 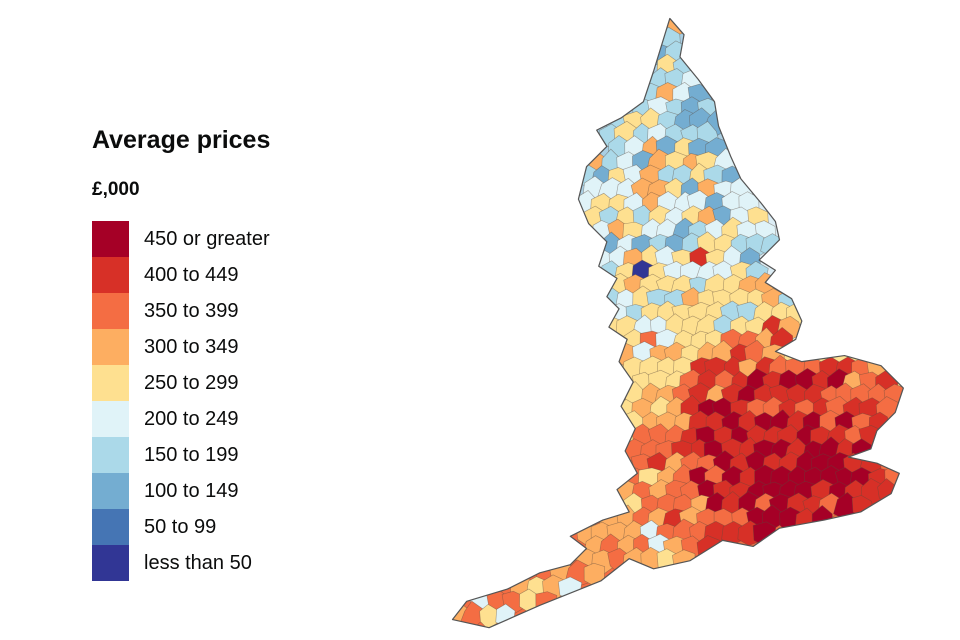 What do you see at coordinates (191, 311) in the screenshot?
I see `legend-item-label: 350 to 399` at bounding box center [191, 311].